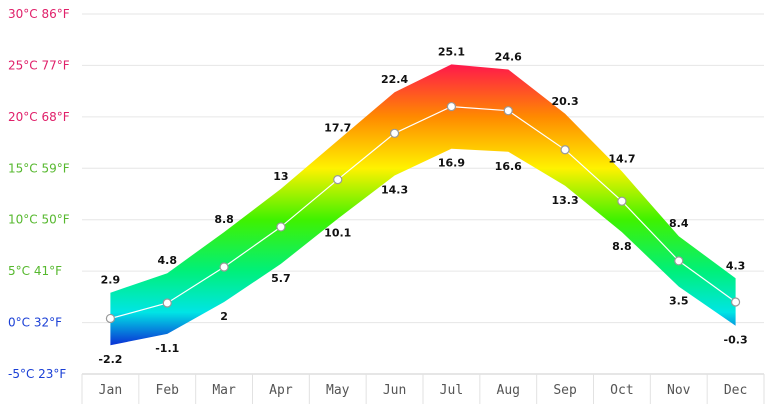 Image resolution: width=780 pixels, height=418 pixels. Describe the element at coordinates (451, 51) in the screenshot. I see `high-value-label: 25.1` at that location.